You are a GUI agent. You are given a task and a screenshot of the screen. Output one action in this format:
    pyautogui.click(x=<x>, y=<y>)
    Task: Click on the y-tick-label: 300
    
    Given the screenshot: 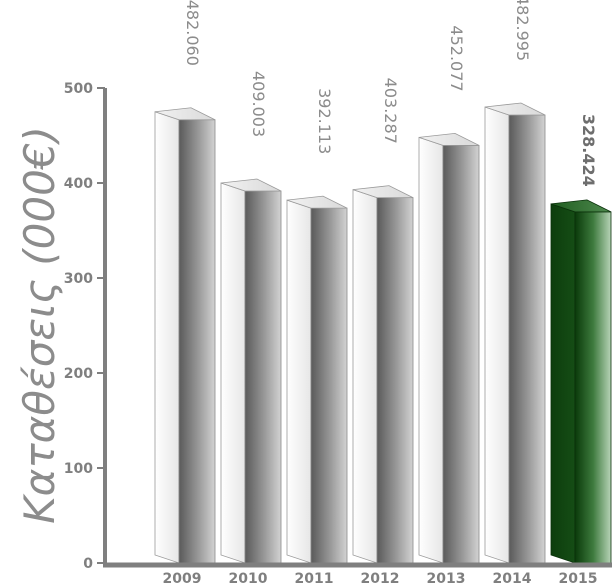 What is the action you would take?
    pyautogui.click(x=78, y=279)
    